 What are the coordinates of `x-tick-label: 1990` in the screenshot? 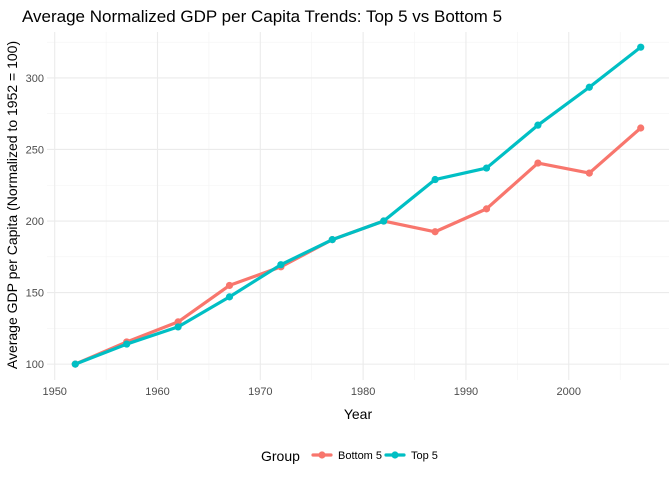 It's located at (466, 392).